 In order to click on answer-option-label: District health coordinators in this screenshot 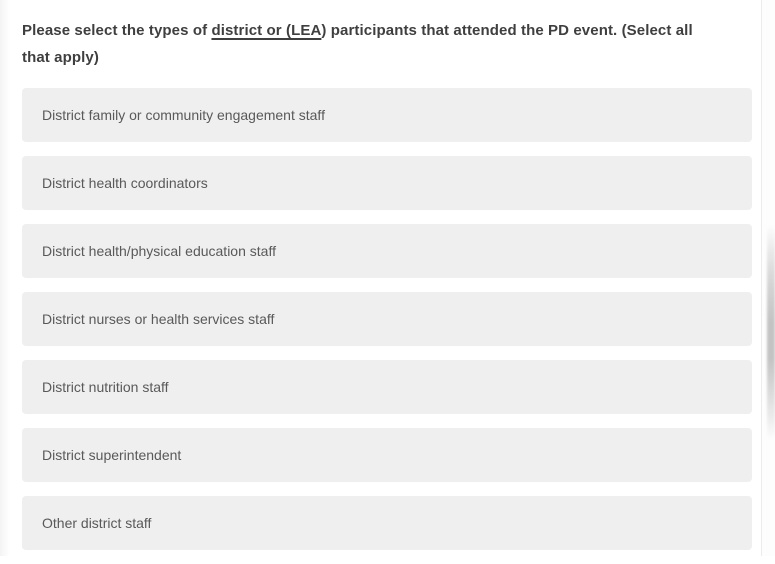, I will do `click(125, 183)`.